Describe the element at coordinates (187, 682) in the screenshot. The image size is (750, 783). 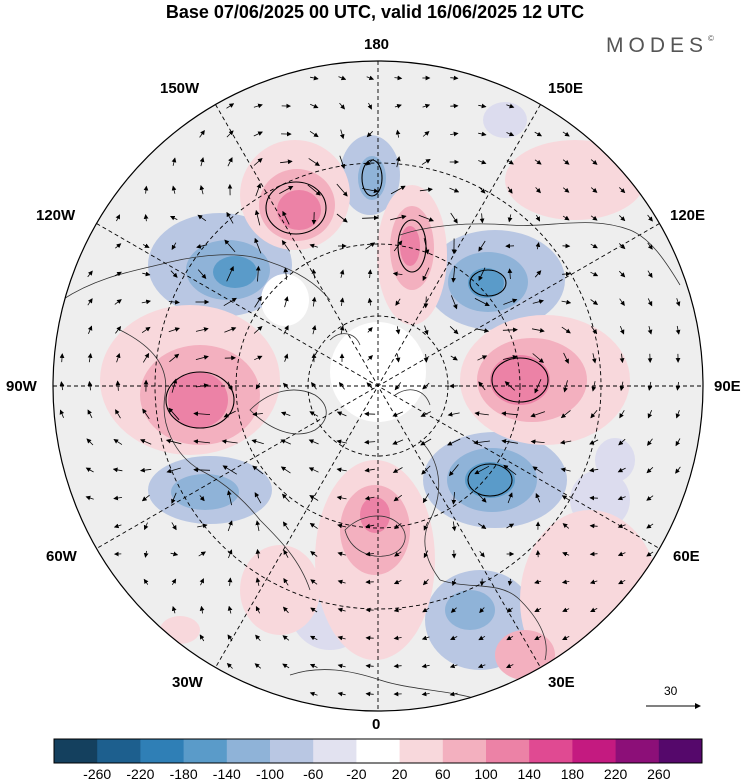
I see `lon-label-30w: 30W` at that location.